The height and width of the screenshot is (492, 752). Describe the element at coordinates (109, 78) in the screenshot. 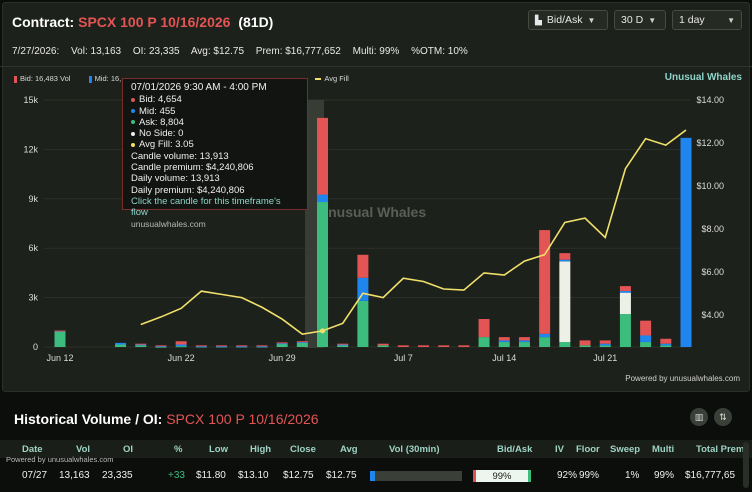

I see `legend-mid: Mid: 16,` at that location.